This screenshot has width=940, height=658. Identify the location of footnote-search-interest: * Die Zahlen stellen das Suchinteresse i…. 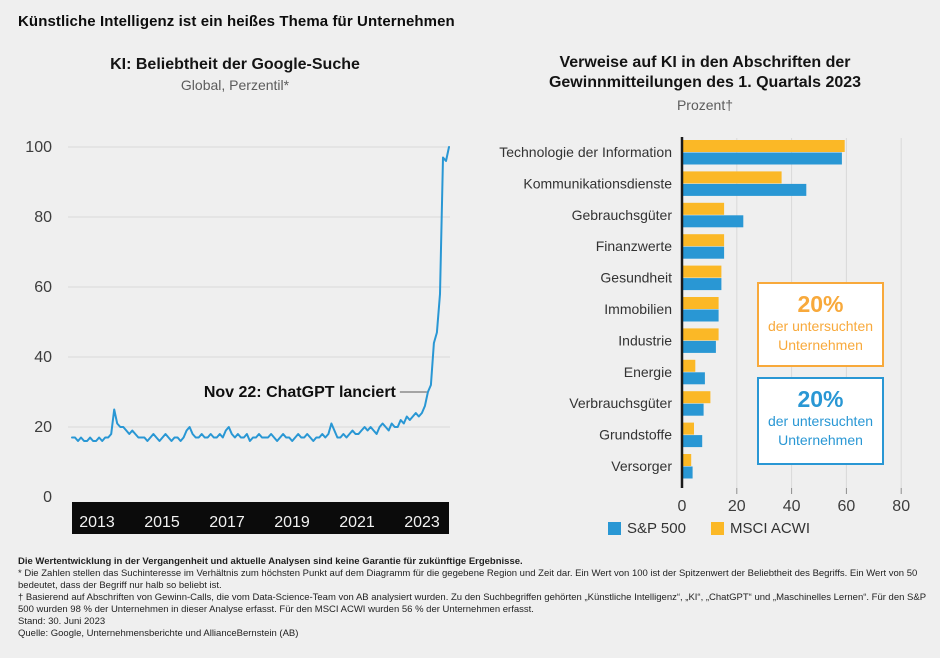
(468, 579).